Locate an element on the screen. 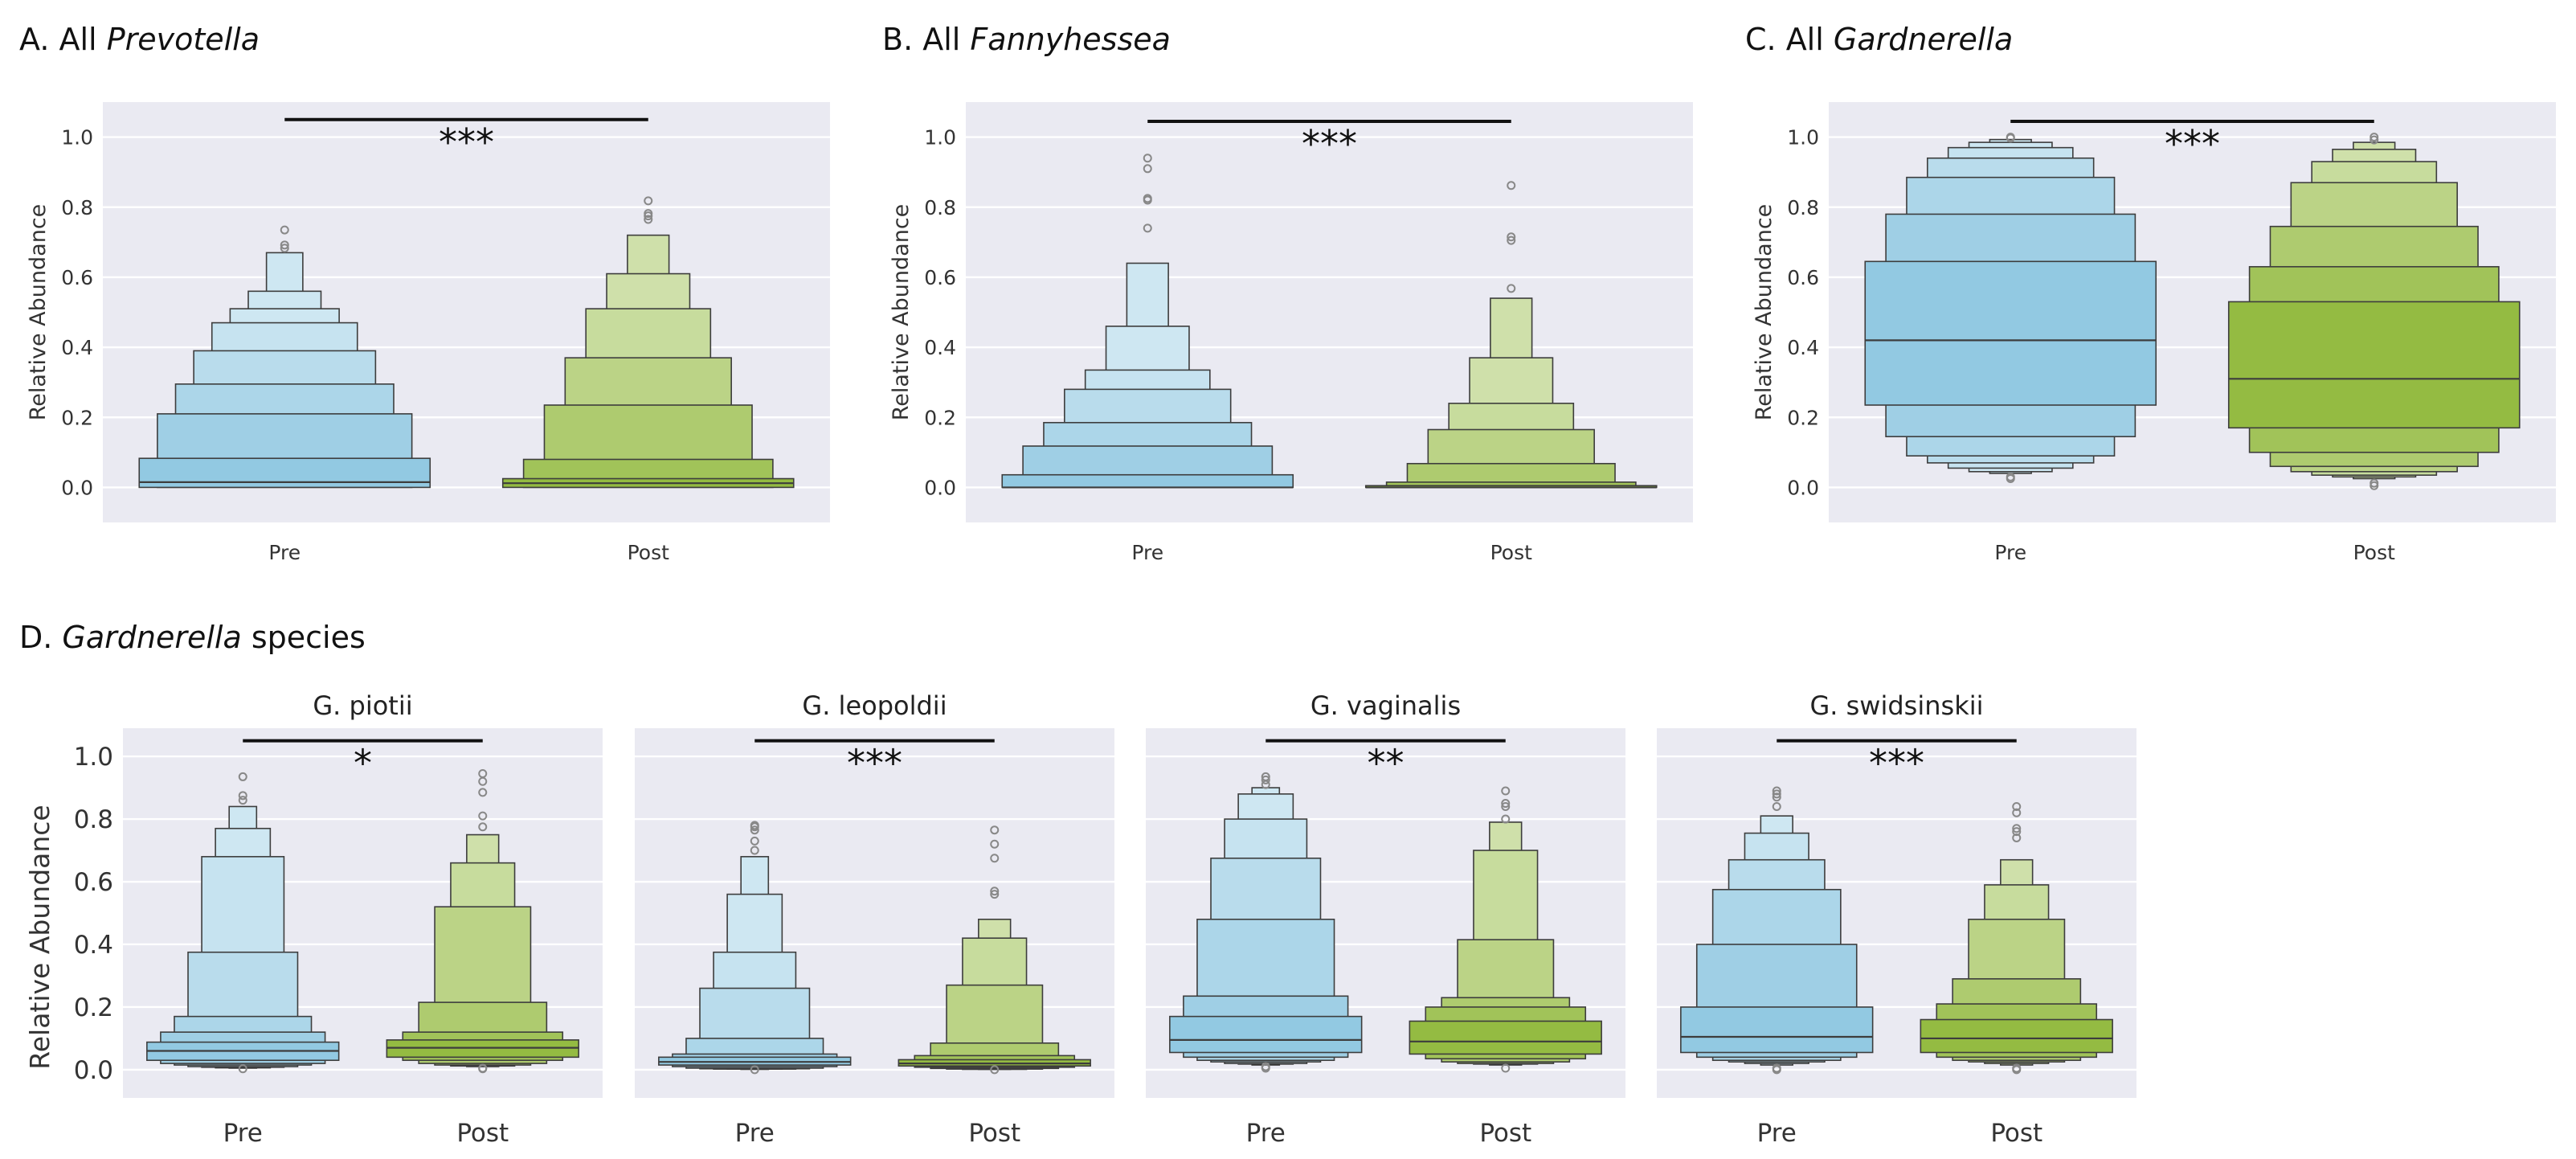 The width and height of the screenshot is (2576, 1159). panel-c-ytick-label: 1.0 is located at coordinates (1803, 137).